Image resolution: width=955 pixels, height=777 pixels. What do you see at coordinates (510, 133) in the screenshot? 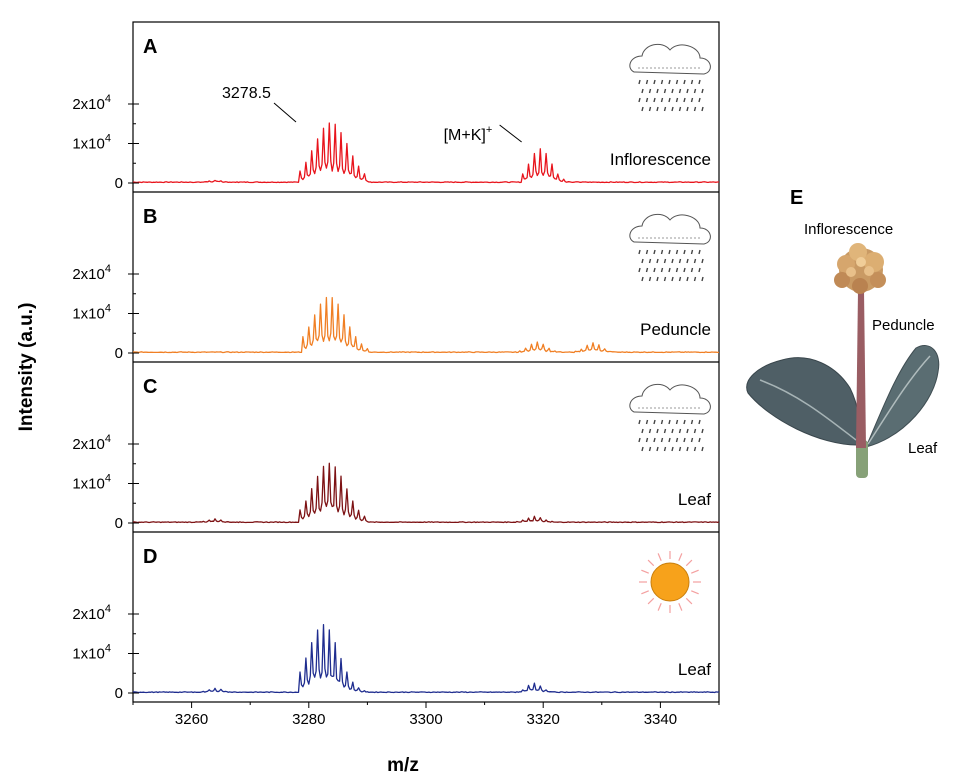
I see `adduct-annotation-leader` at bounding box center [510, 133].